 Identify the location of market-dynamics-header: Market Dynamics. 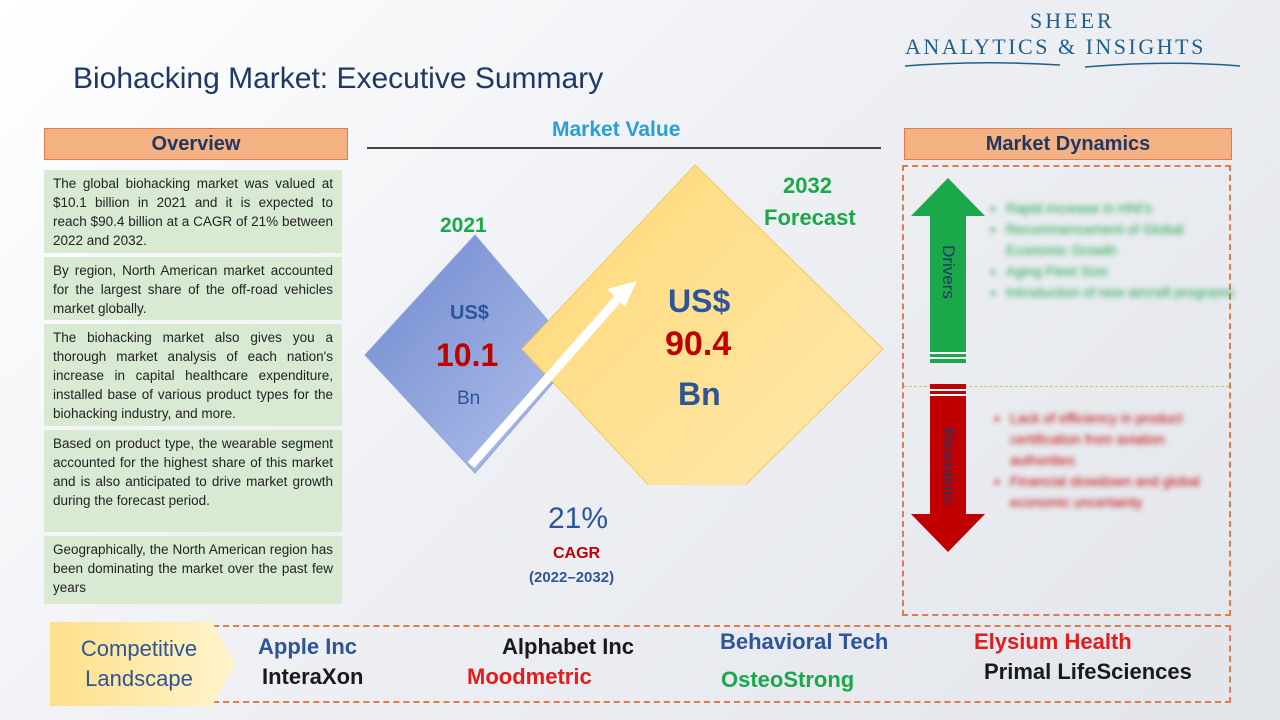
(1068, 144).